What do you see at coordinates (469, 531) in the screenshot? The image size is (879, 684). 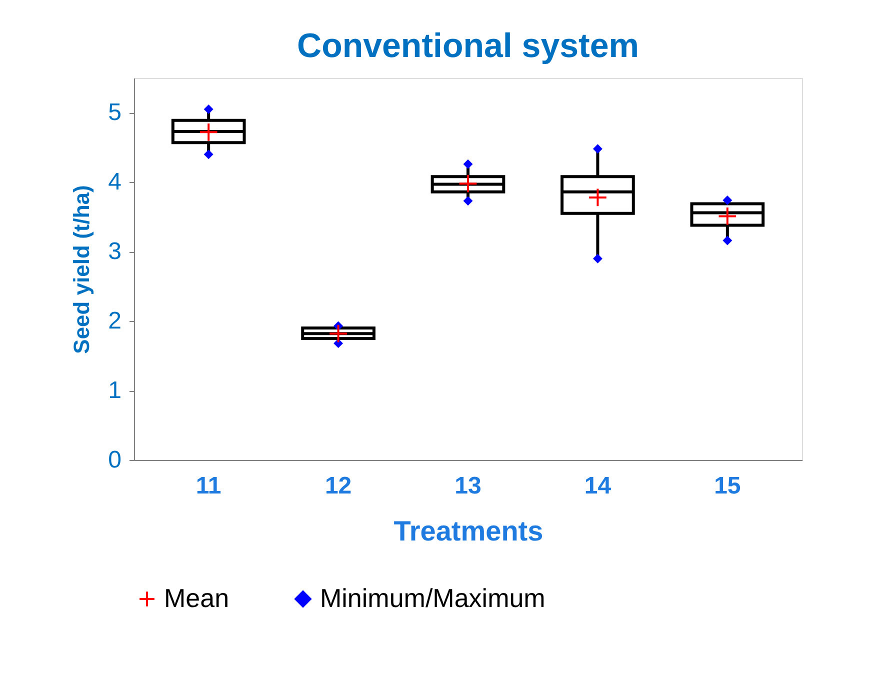 I see `x-axis-title: Treatments` at bounding box center [469, 531].